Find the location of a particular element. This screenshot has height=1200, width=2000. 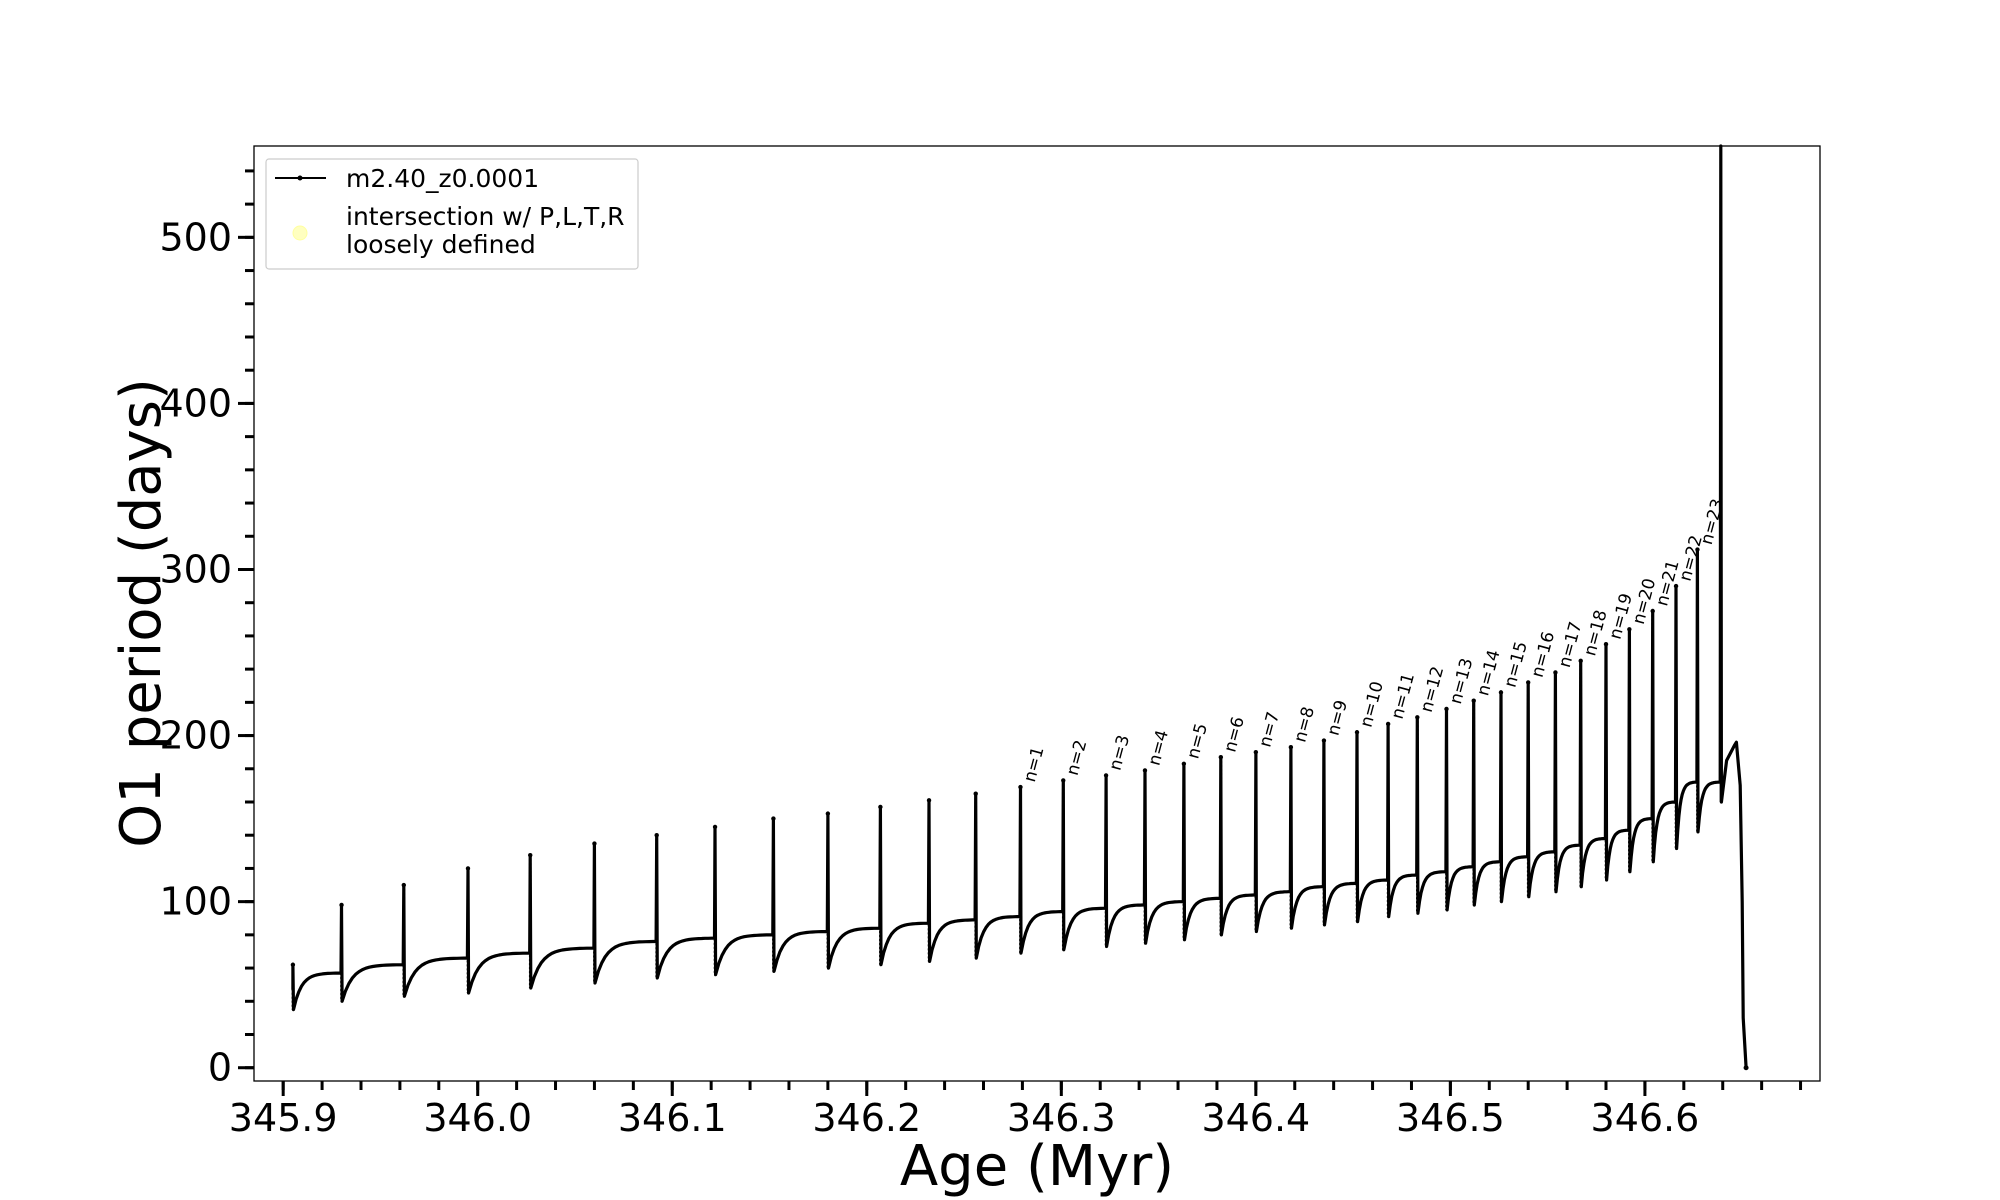

y-tick-label: 200 is located at coordinates (195, 736).